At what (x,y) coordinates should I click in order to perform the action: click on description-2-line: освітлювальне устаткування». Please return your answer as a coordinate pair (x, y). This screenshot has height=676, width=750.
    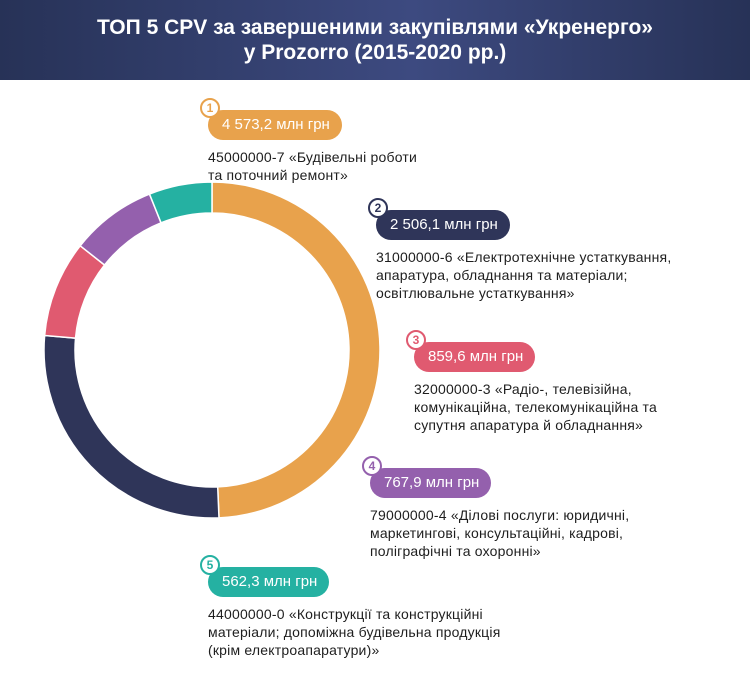
    Looking at the image, I should click on (475, 293).